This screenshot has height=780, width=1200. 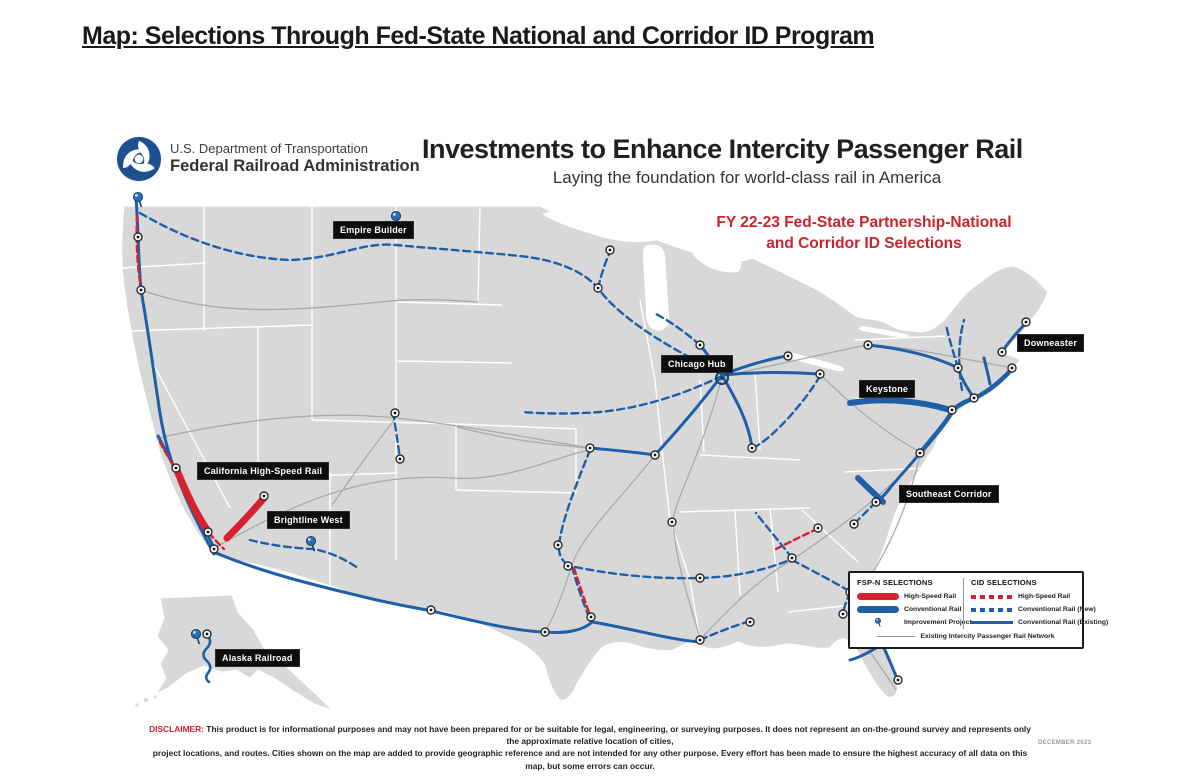 What do you see at coordinates (697, 364) in the screenshot?
I see `label-chicago-hub: Chicago Hub` at bounding box center [697, 364].